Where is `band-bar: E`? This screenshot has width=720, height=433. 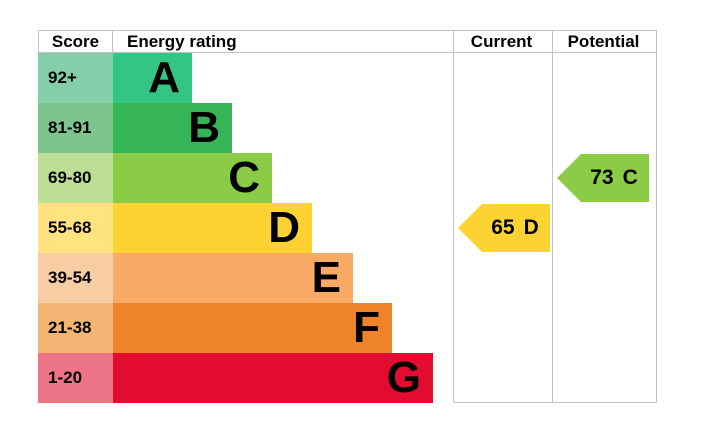 band-bar: E is located at coordinates (233, 278).